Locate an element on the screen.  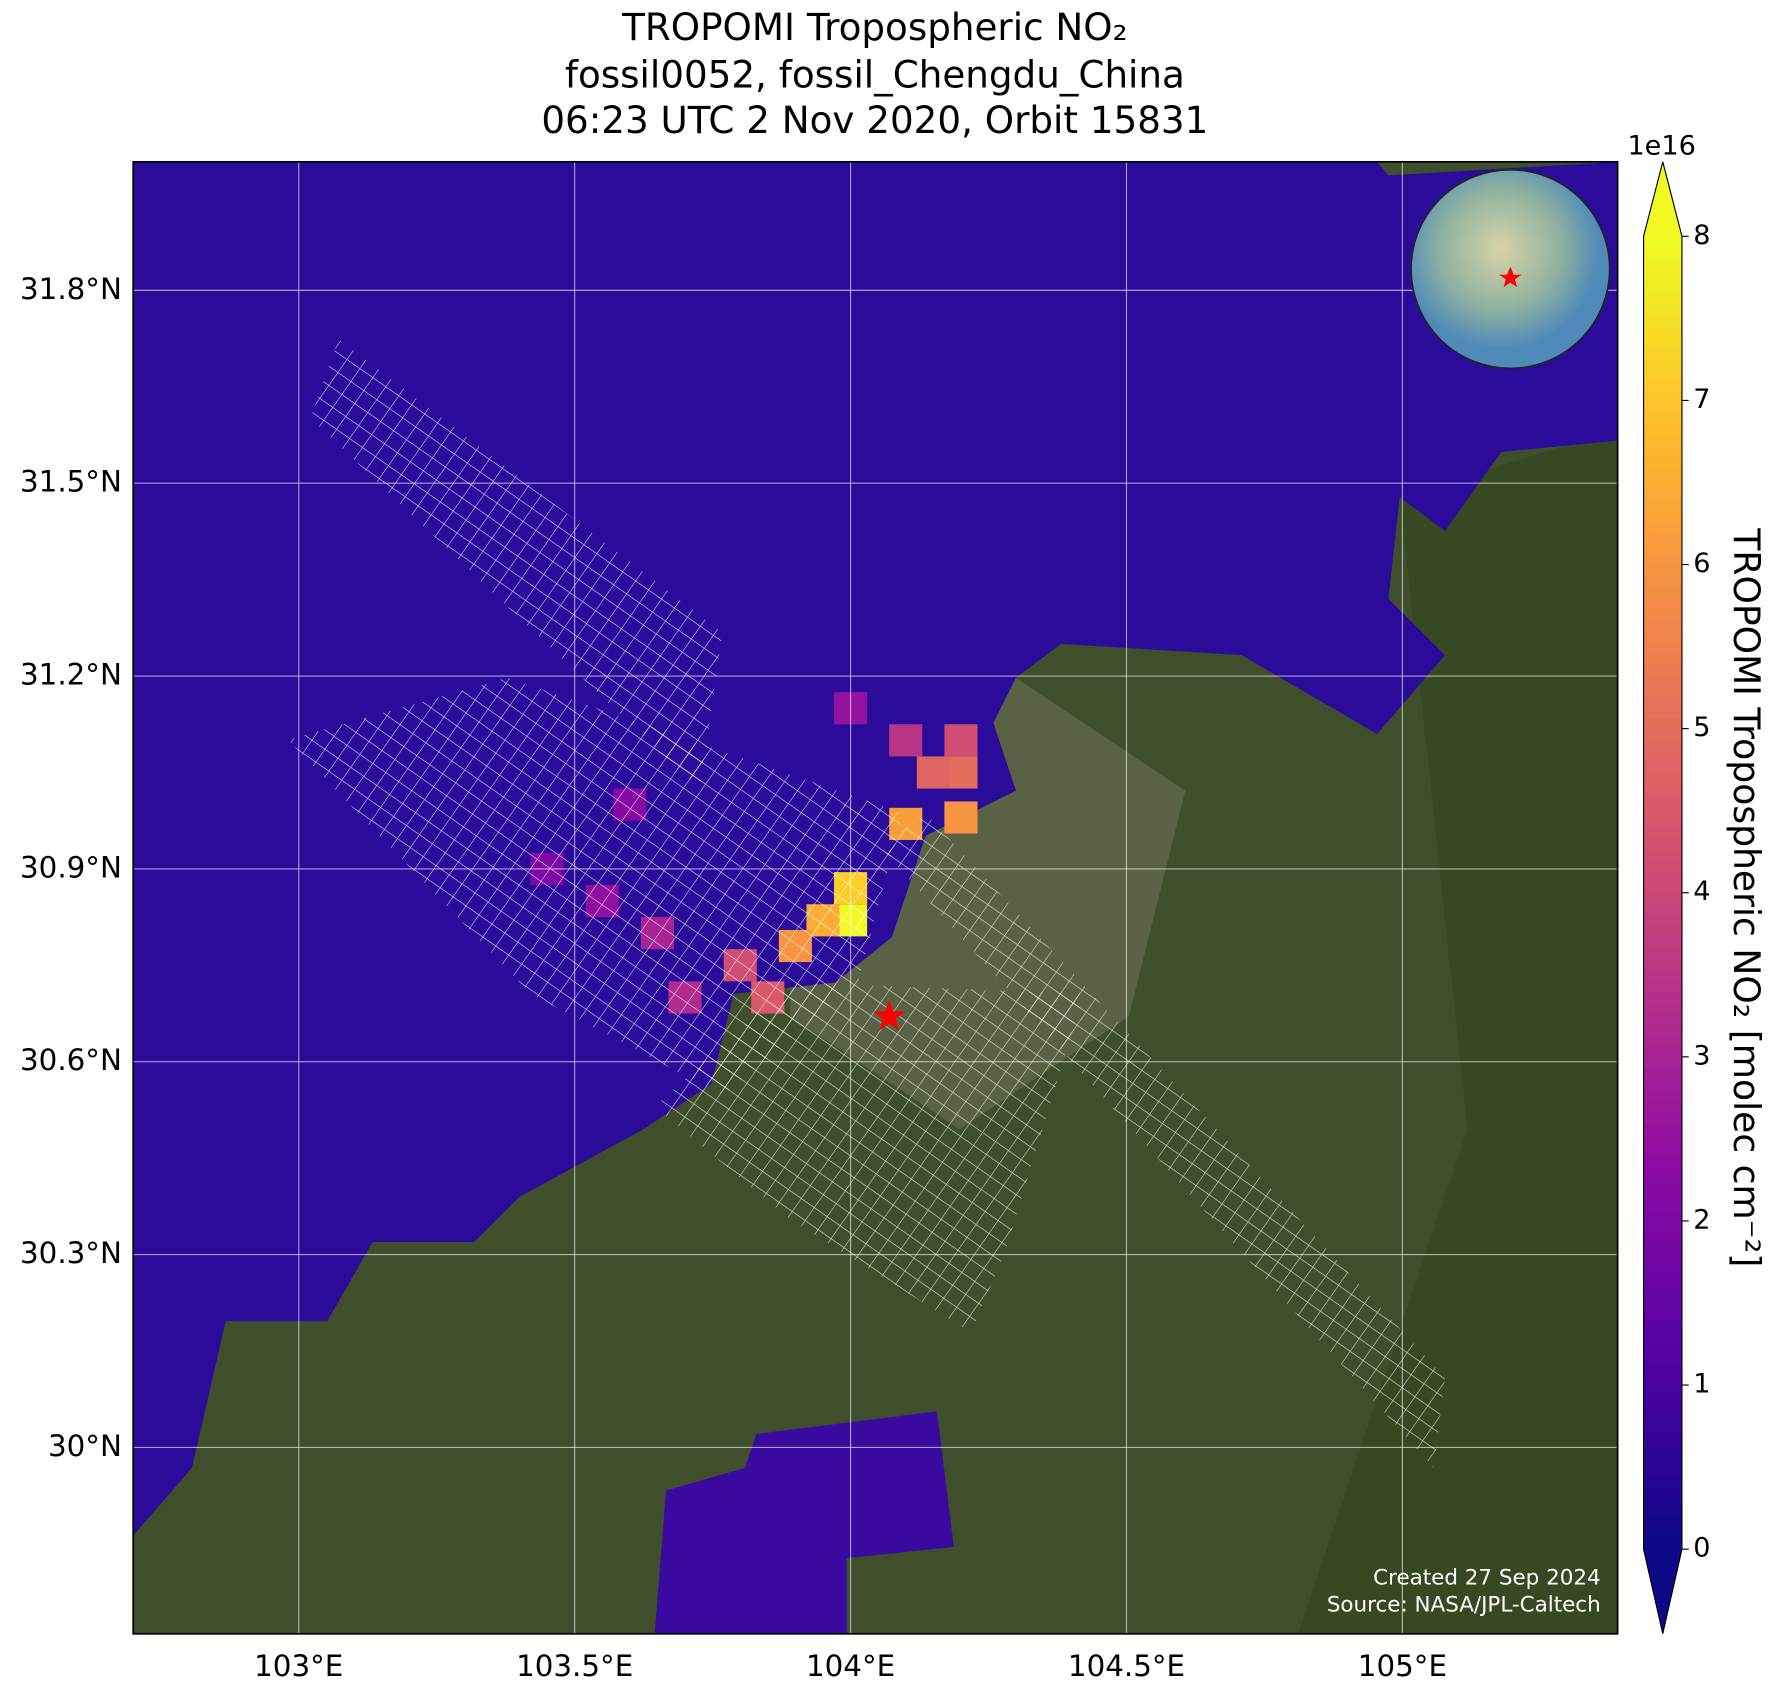
title-line: fossil0052, fossil_Chengdu_China is located at coordinates (875, 75).